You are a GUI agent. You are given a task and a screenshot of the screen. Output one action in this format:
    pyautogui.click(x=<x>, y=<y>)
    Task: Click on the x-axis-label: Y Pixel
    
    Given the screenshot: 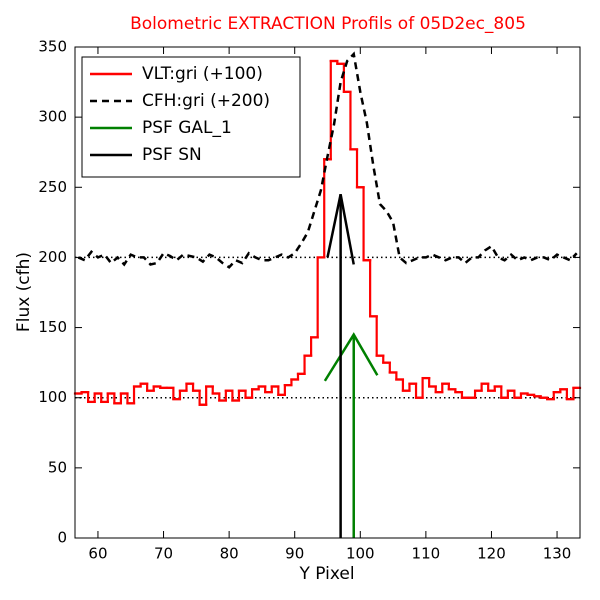 What is the action you would take?
    pyautogui.click(x=326, y=574)
    